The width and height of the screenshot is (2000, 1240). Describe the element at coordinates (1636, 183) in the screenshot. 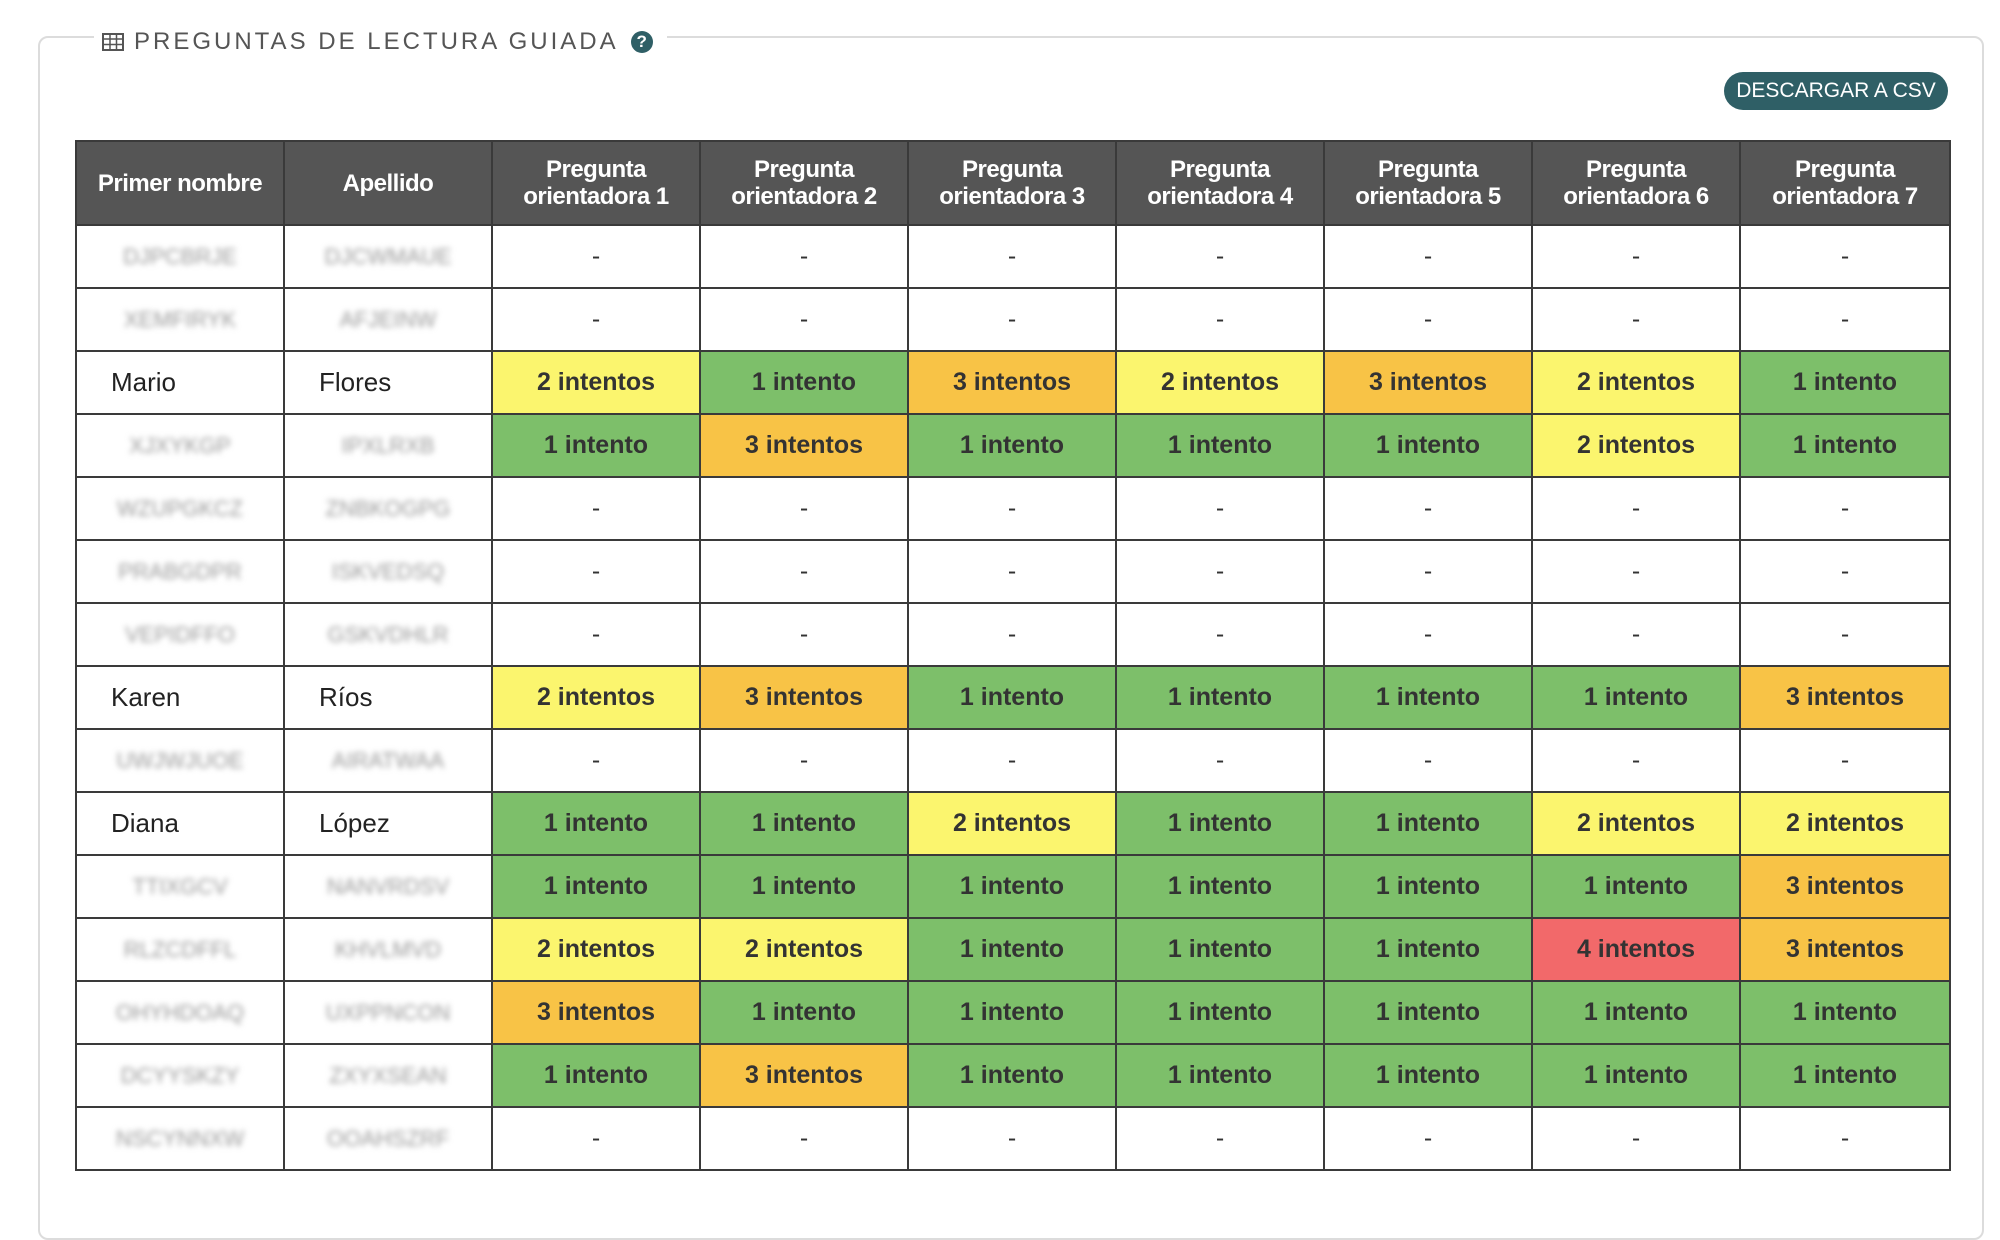

I see `column-header-question-6: Pregunta orientadora 6` at that location.